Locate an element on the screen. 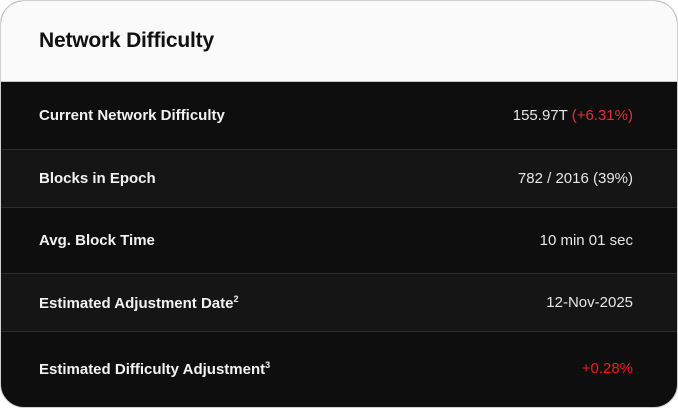 The image size is (678, 408). row-value: 782 / 2016 (39%) is located at coordinates (575, 178).